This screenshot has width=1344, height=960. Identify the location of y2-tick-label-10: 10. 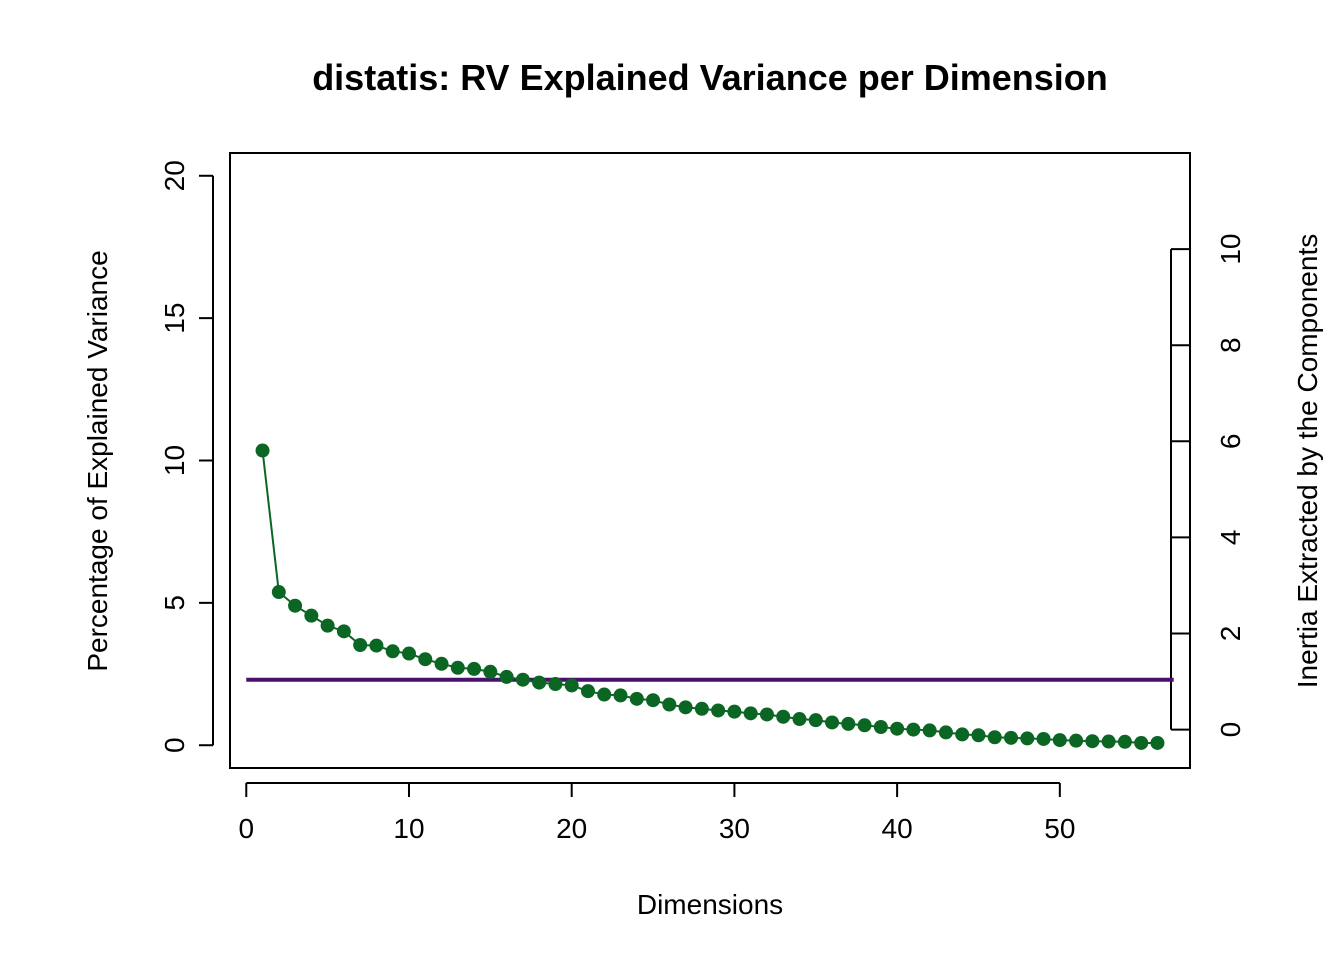
(1230, 249).